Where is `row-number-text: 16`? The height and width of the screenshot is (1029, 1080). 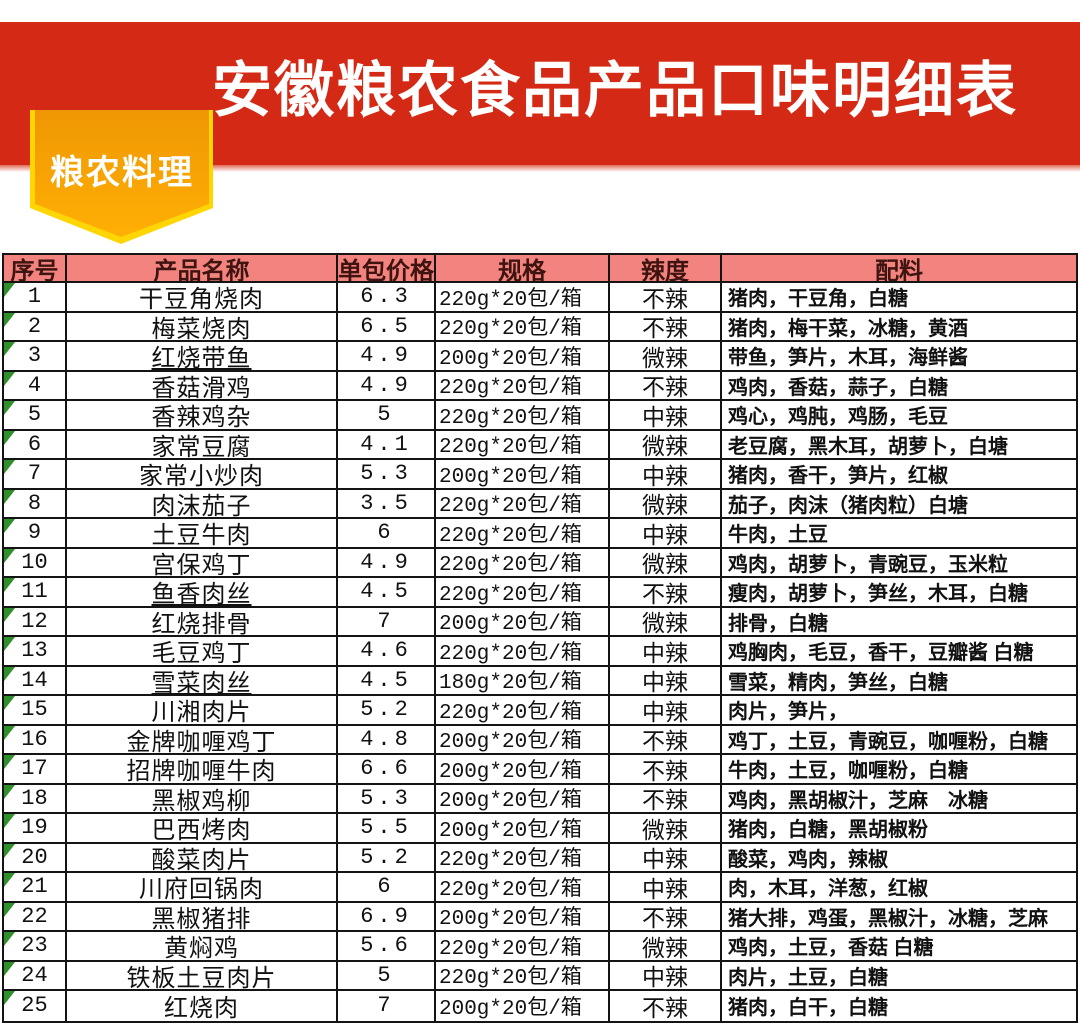 row-number-text: 16 is located at coordinates (34, 739).